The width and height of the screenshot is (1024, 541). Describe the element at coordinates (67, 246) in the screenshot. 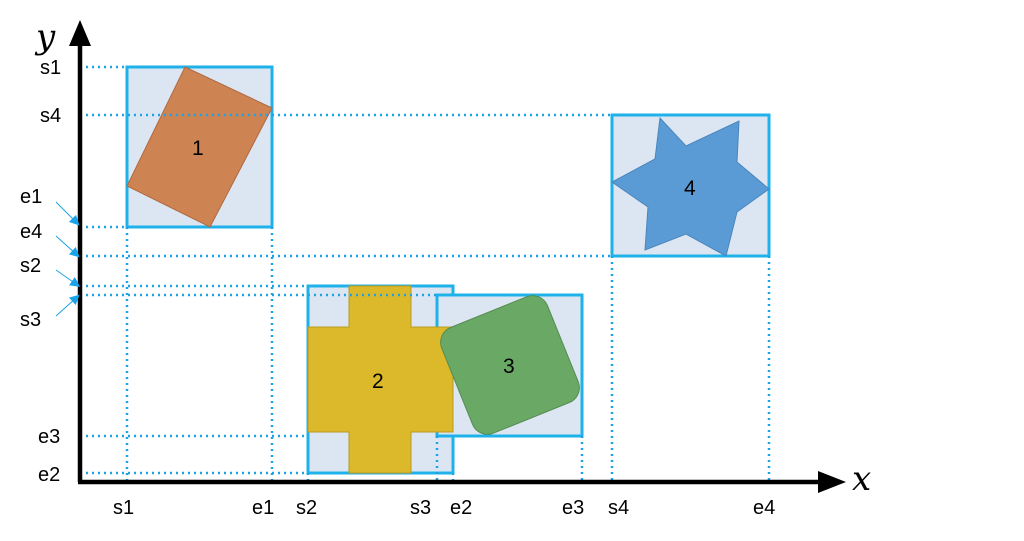

I see `pointer-e4` at that location.